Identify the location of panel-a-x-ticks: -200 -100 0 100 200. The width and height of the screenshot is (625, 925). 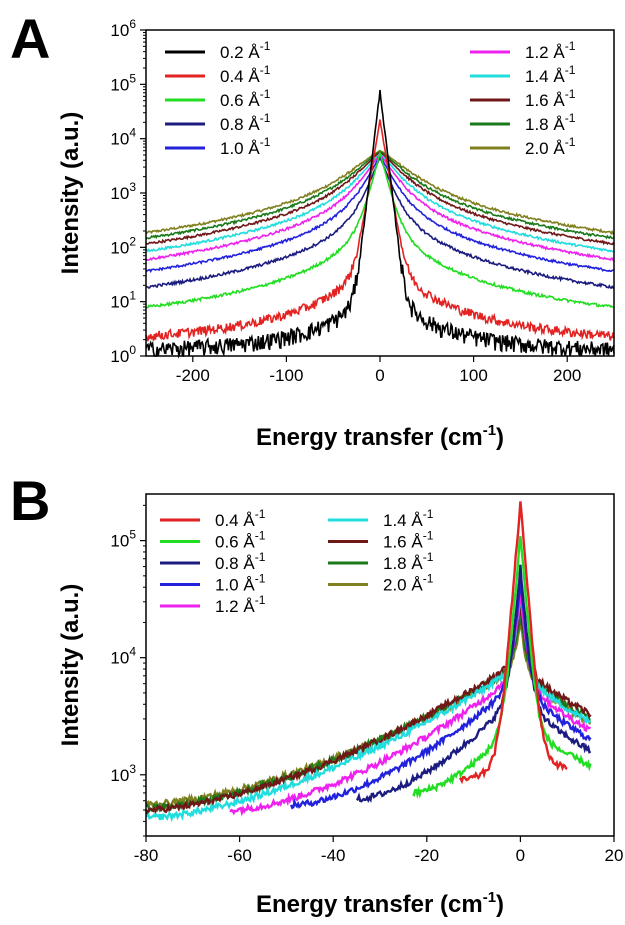
(378, 370).